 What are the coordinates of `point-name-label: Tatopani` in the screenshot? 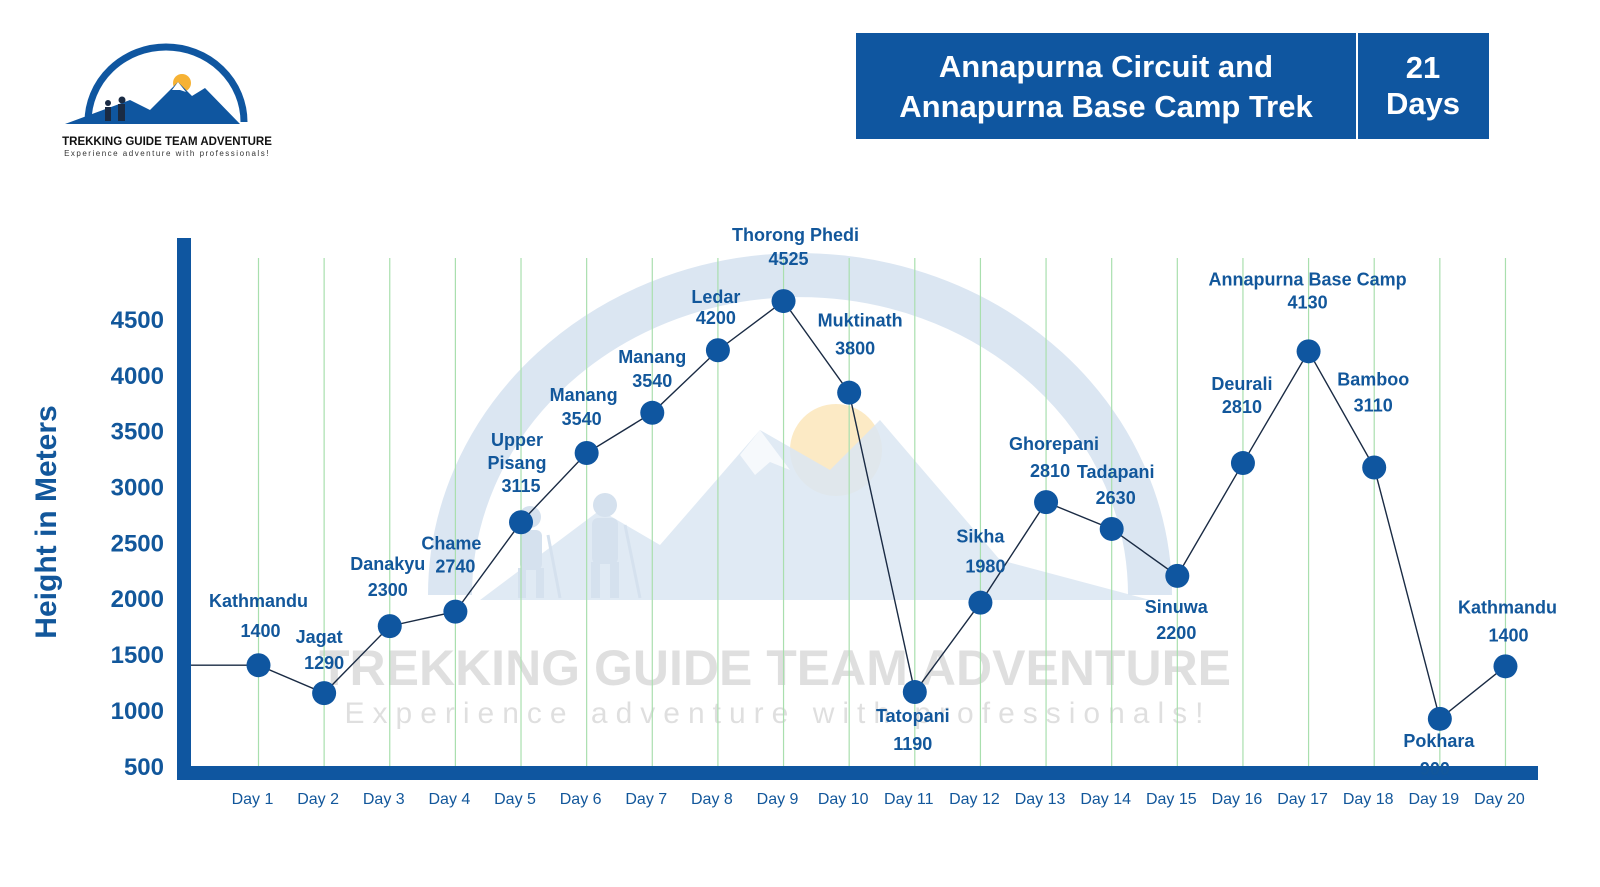 It's located at (913, 716).